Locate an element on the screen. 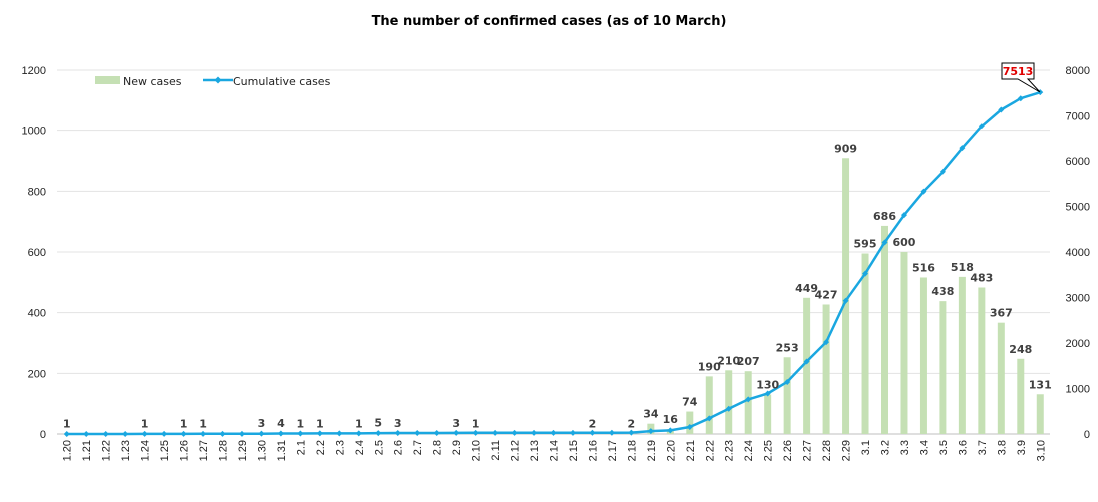  x-tick-label: 3.8 is located at coordinates (1002, 447).